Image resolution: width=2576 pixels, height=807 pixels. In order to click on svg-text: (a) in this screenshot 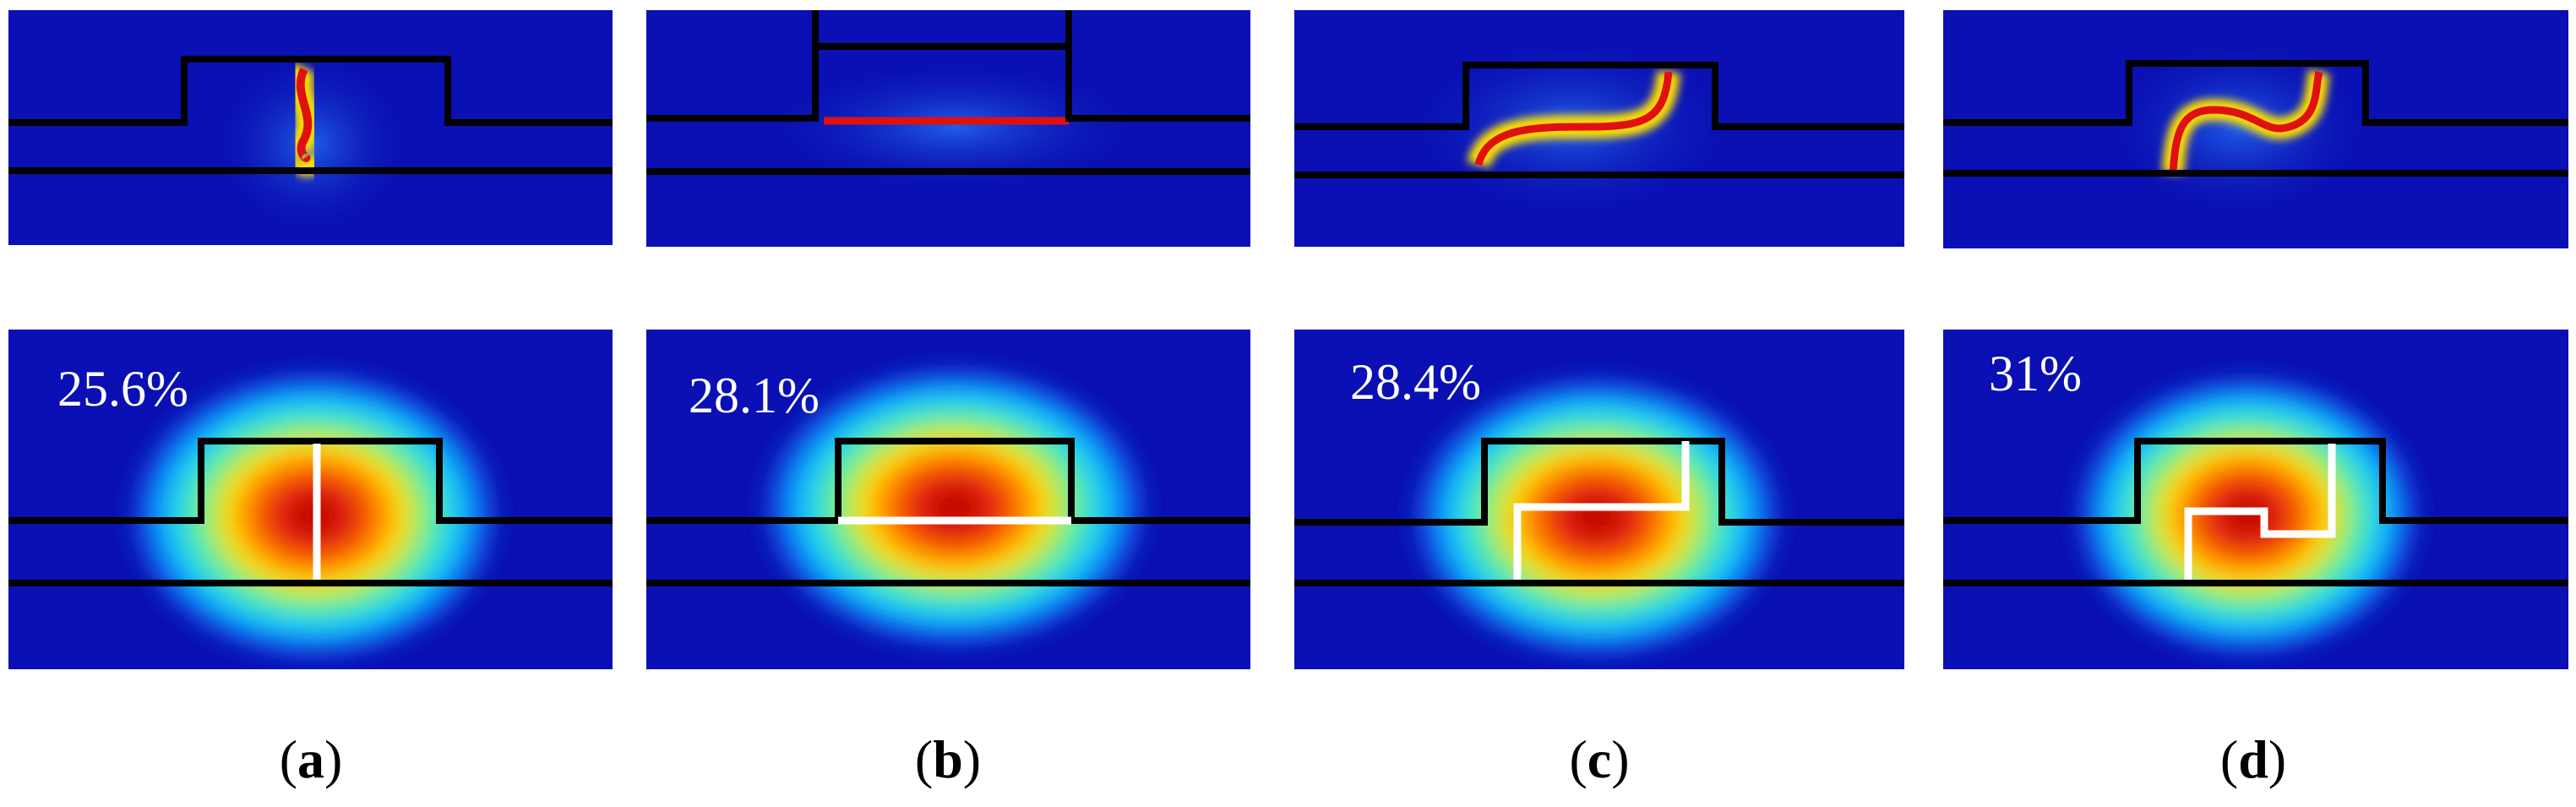, I will do `click(311, 759)`.